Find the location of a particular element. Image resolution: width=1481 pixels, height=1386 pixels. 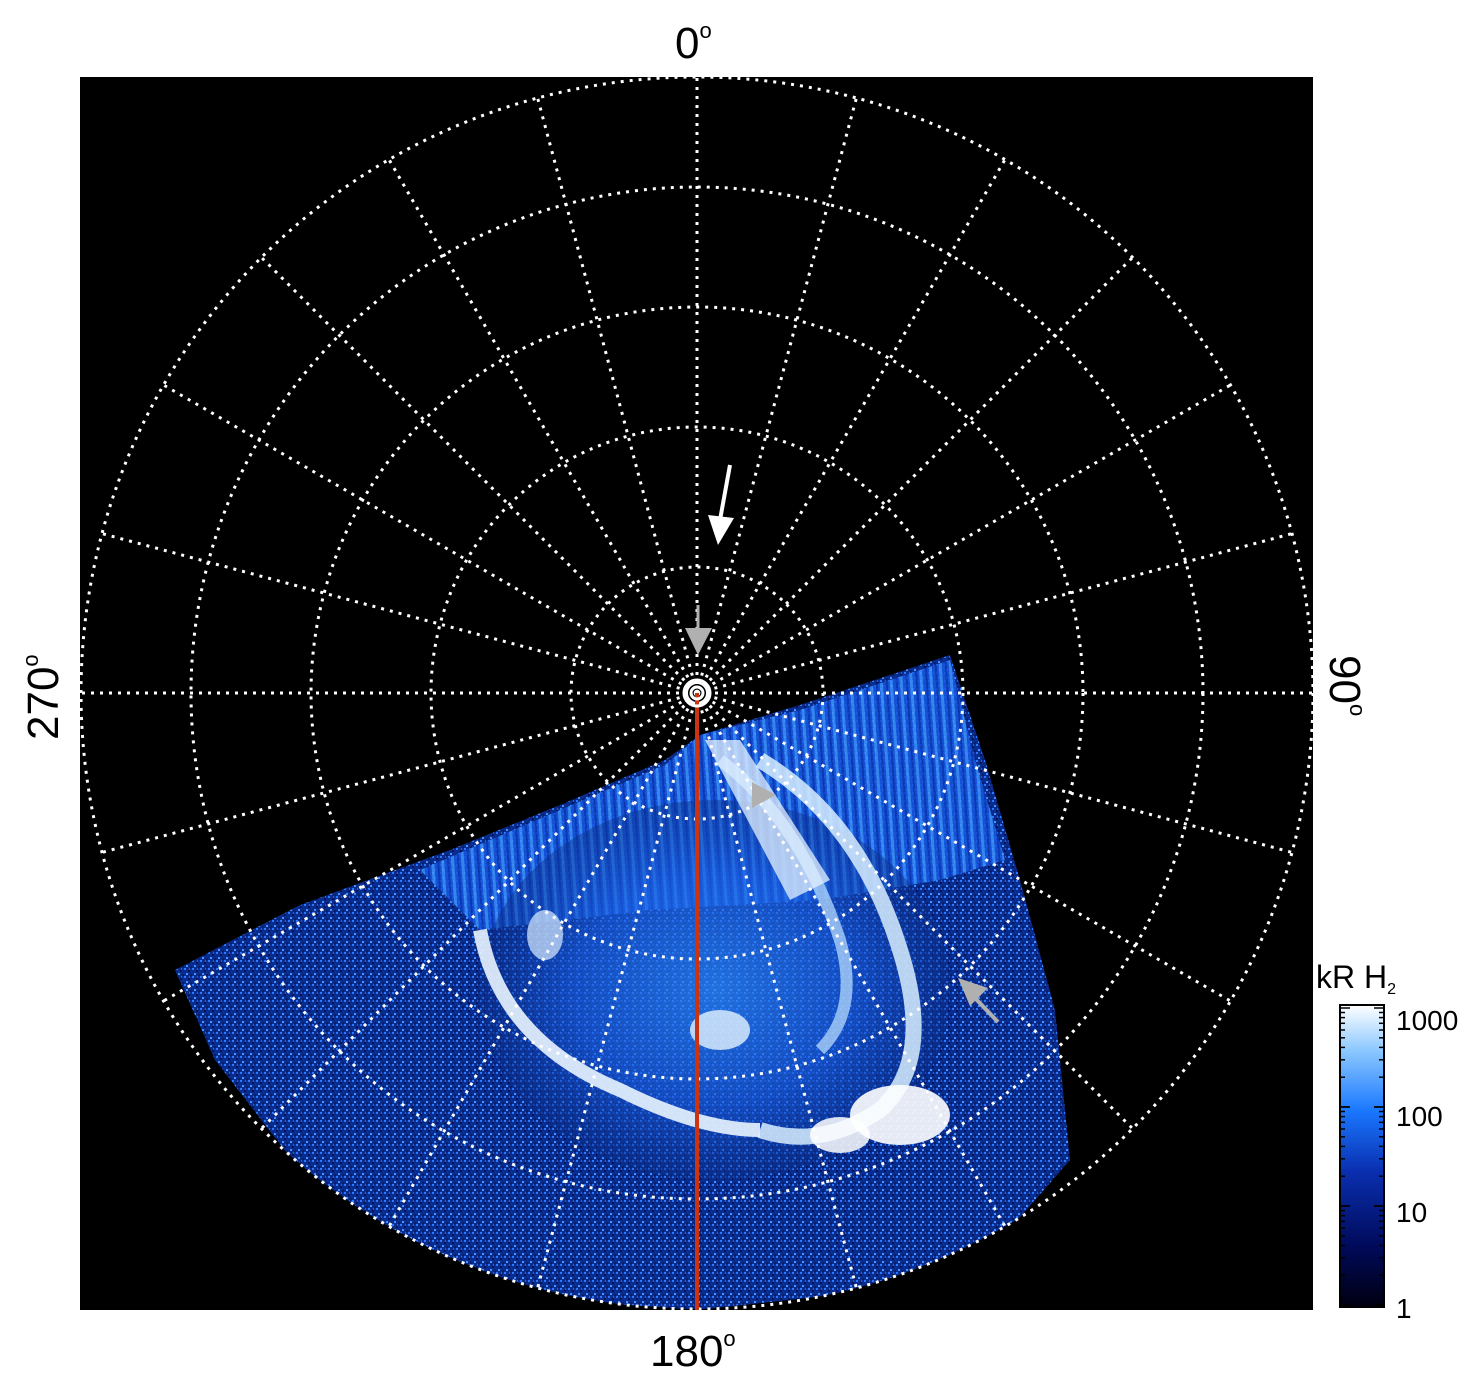

pole-marker-outer is located at coordinates (697, 693).